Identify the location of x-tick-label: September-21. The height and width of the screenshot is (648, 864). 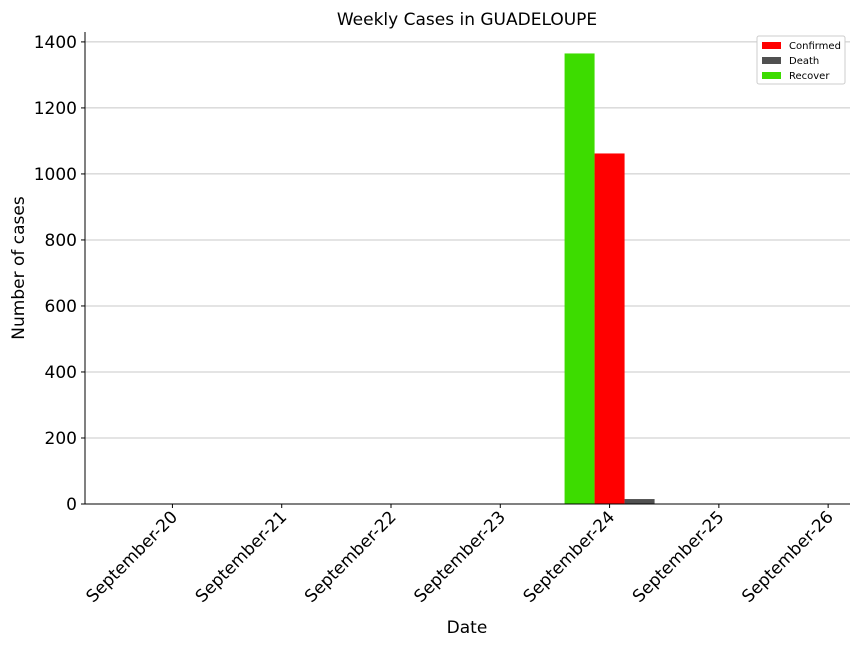
(241, 556).